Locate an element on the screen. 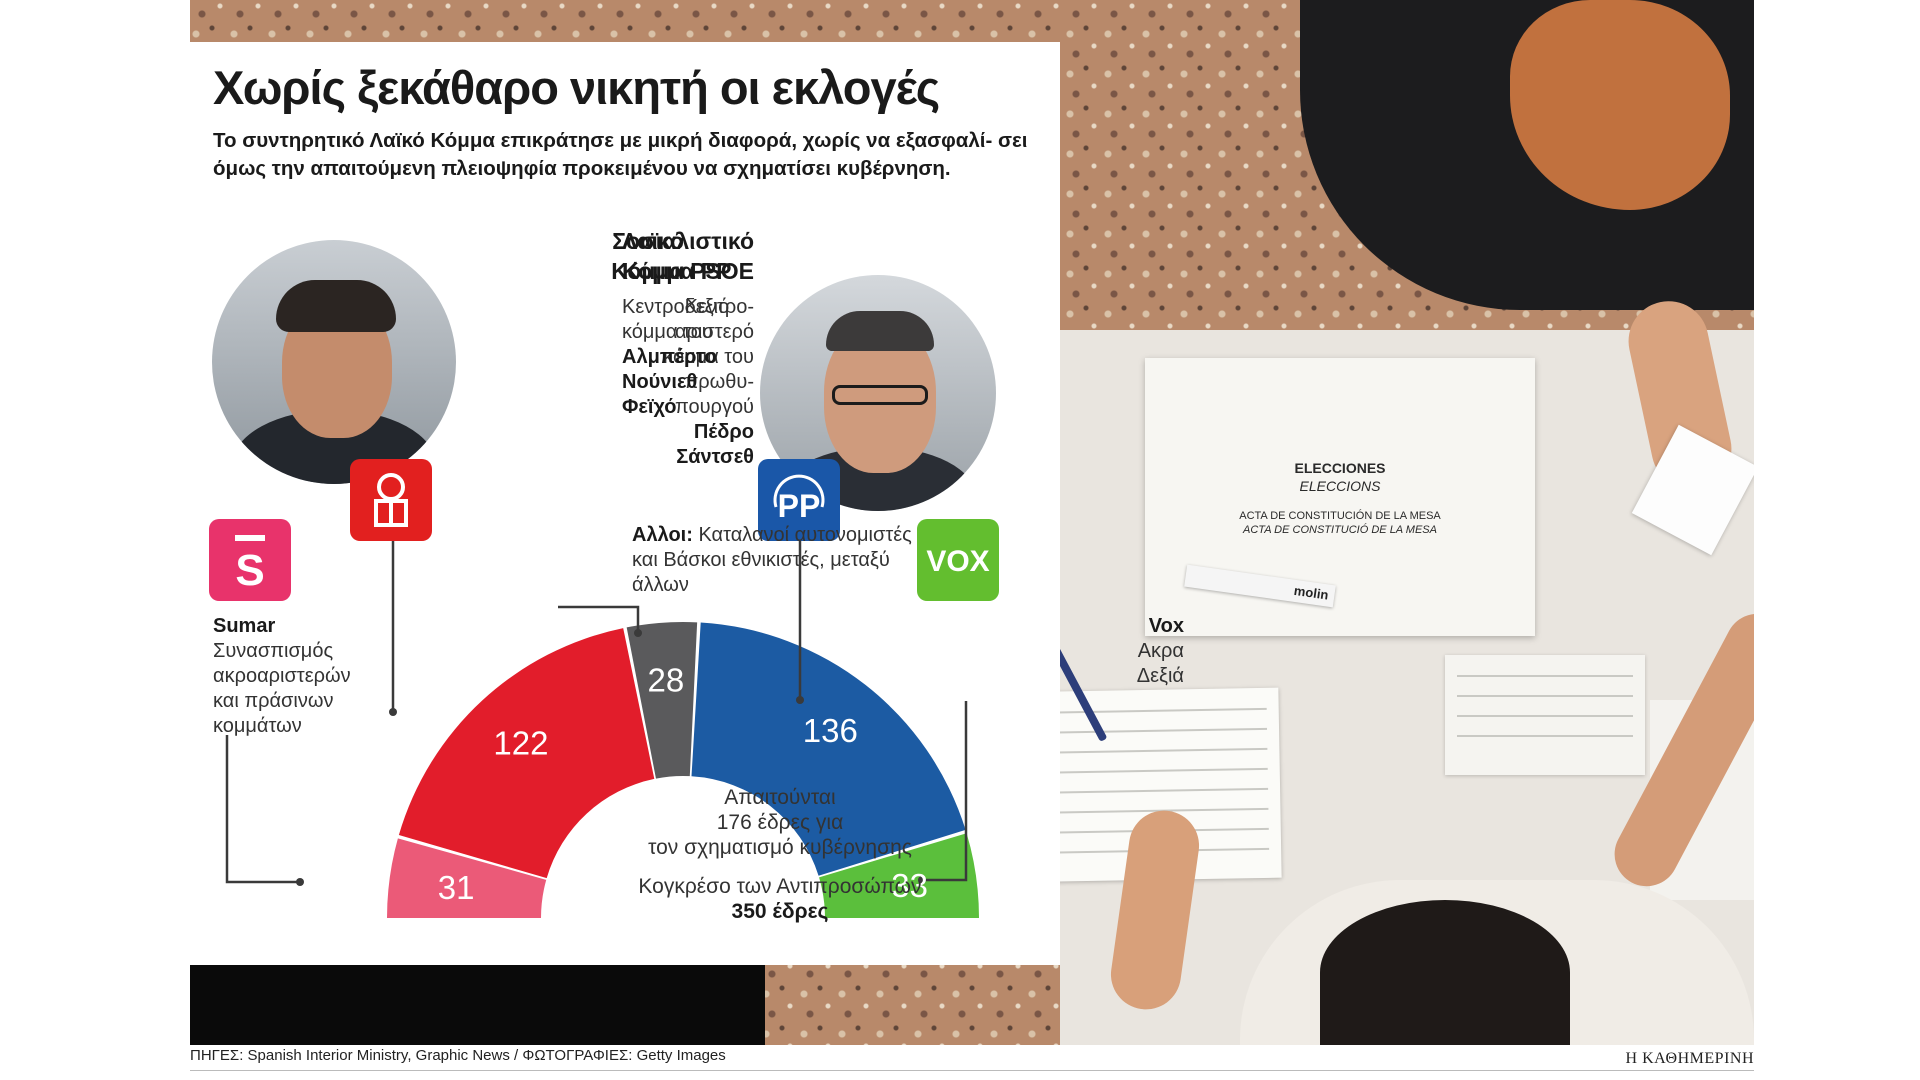  pp-logo-text: PP is located at coordinates (799, 506).